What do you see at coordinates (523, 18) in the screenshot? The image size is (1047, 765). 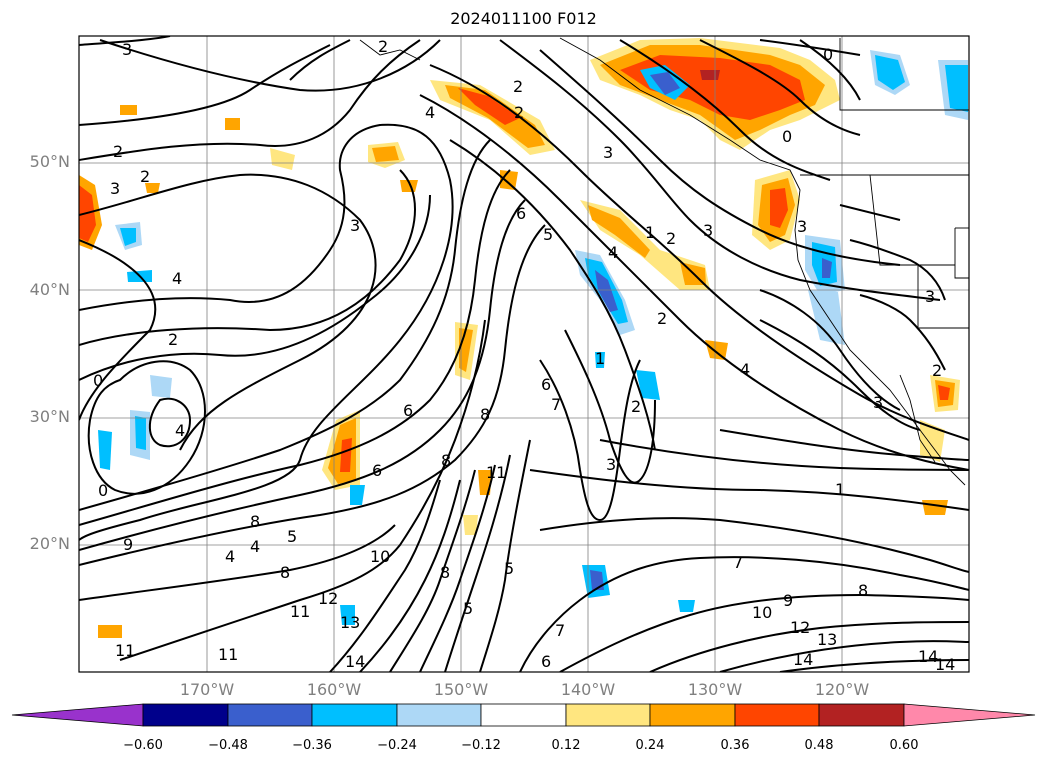 I see `map-title: 2024011100 F012` at bounding box center [523, 18].